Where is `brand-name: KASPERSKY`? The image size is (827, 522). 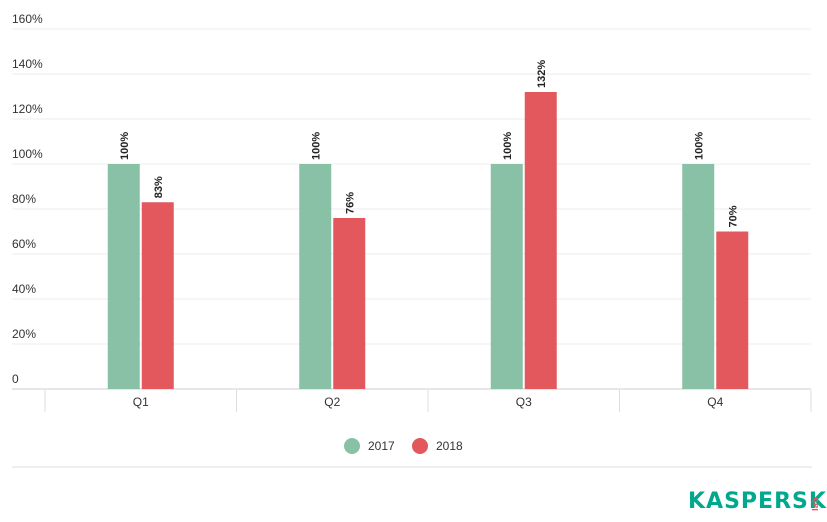 brand-name: KASPERSKY is located at coordinates (757, 501).